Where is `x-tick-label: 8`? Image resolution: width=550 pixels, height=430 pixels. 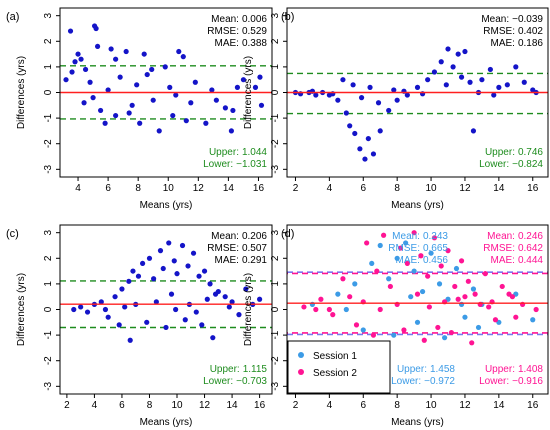
x-tick-label: 8 is located at coordinates (150, 405).